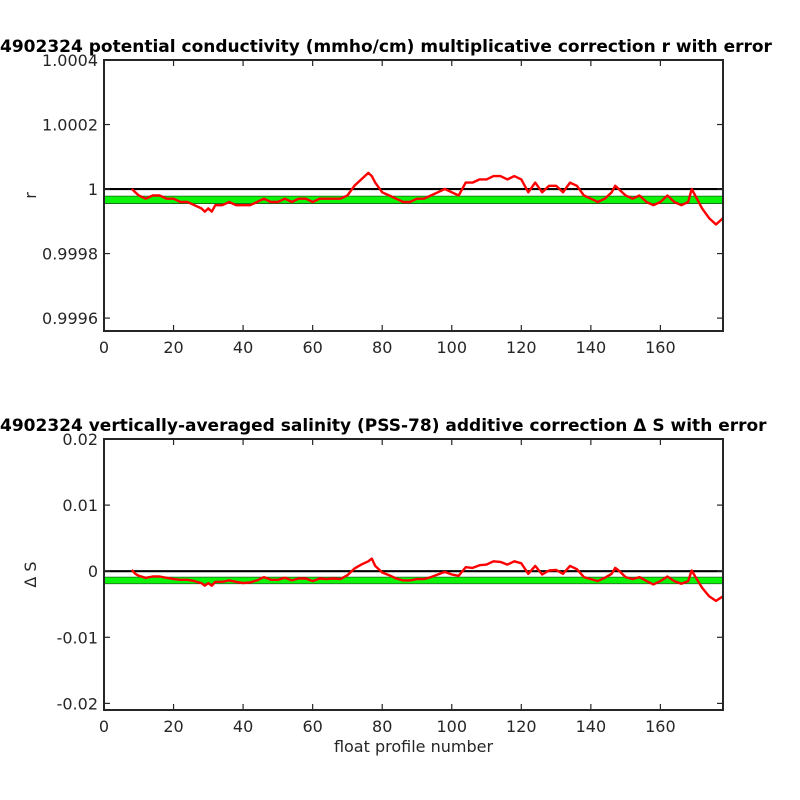  I want to click on y-tick-label: 1, so click(93, 189).